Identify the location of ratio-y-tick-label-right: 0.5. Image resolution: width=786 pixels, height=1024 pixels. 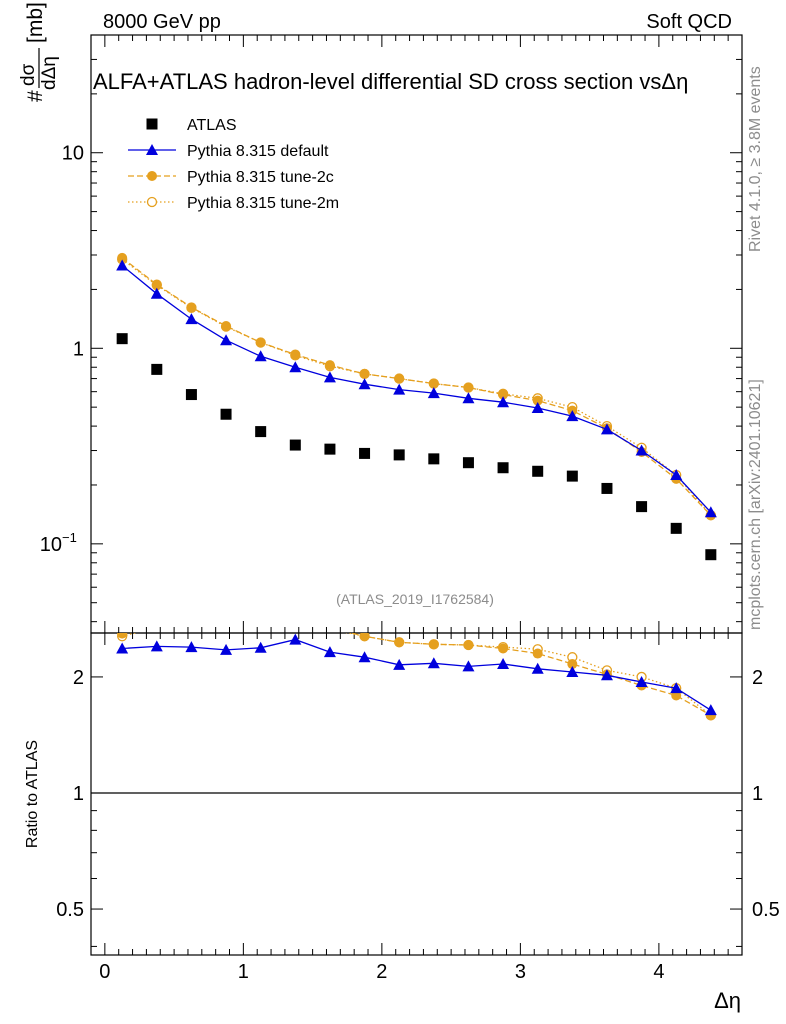
(766, 910).